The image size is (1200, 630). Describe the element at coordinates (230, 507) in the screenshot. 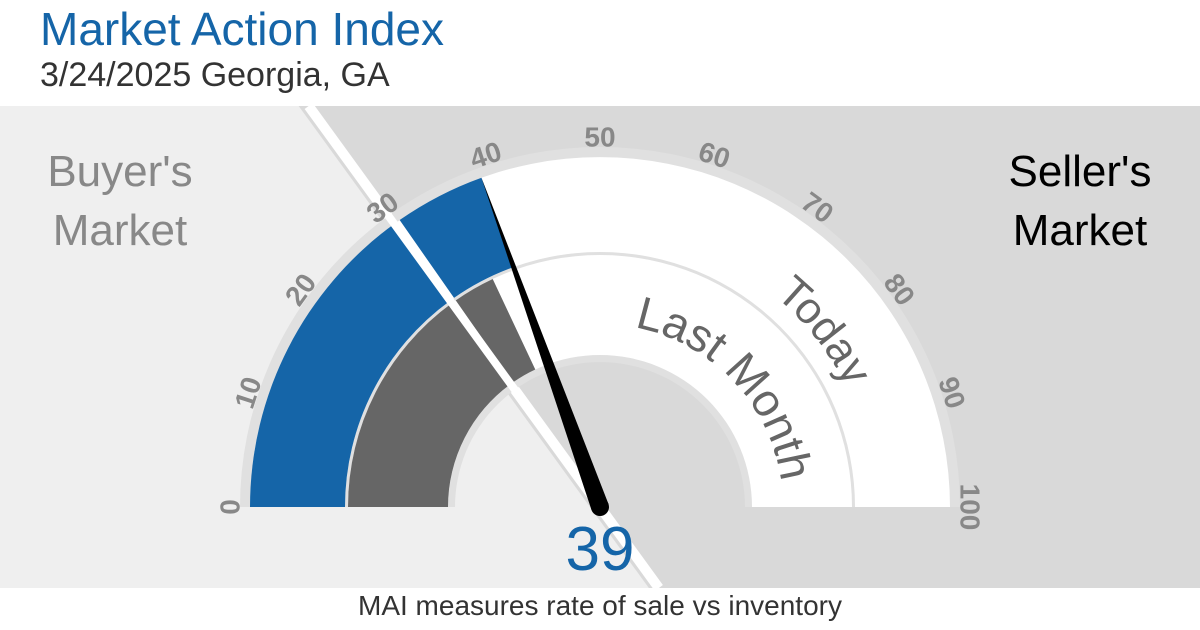

I see `tick-label-0: 0` at that location.